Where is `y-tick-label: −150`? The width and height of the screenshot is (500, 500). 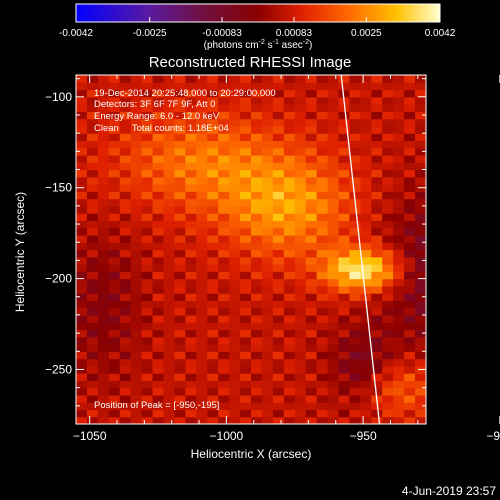 y-tick-label: −150 is located at coordinates (58, 188).